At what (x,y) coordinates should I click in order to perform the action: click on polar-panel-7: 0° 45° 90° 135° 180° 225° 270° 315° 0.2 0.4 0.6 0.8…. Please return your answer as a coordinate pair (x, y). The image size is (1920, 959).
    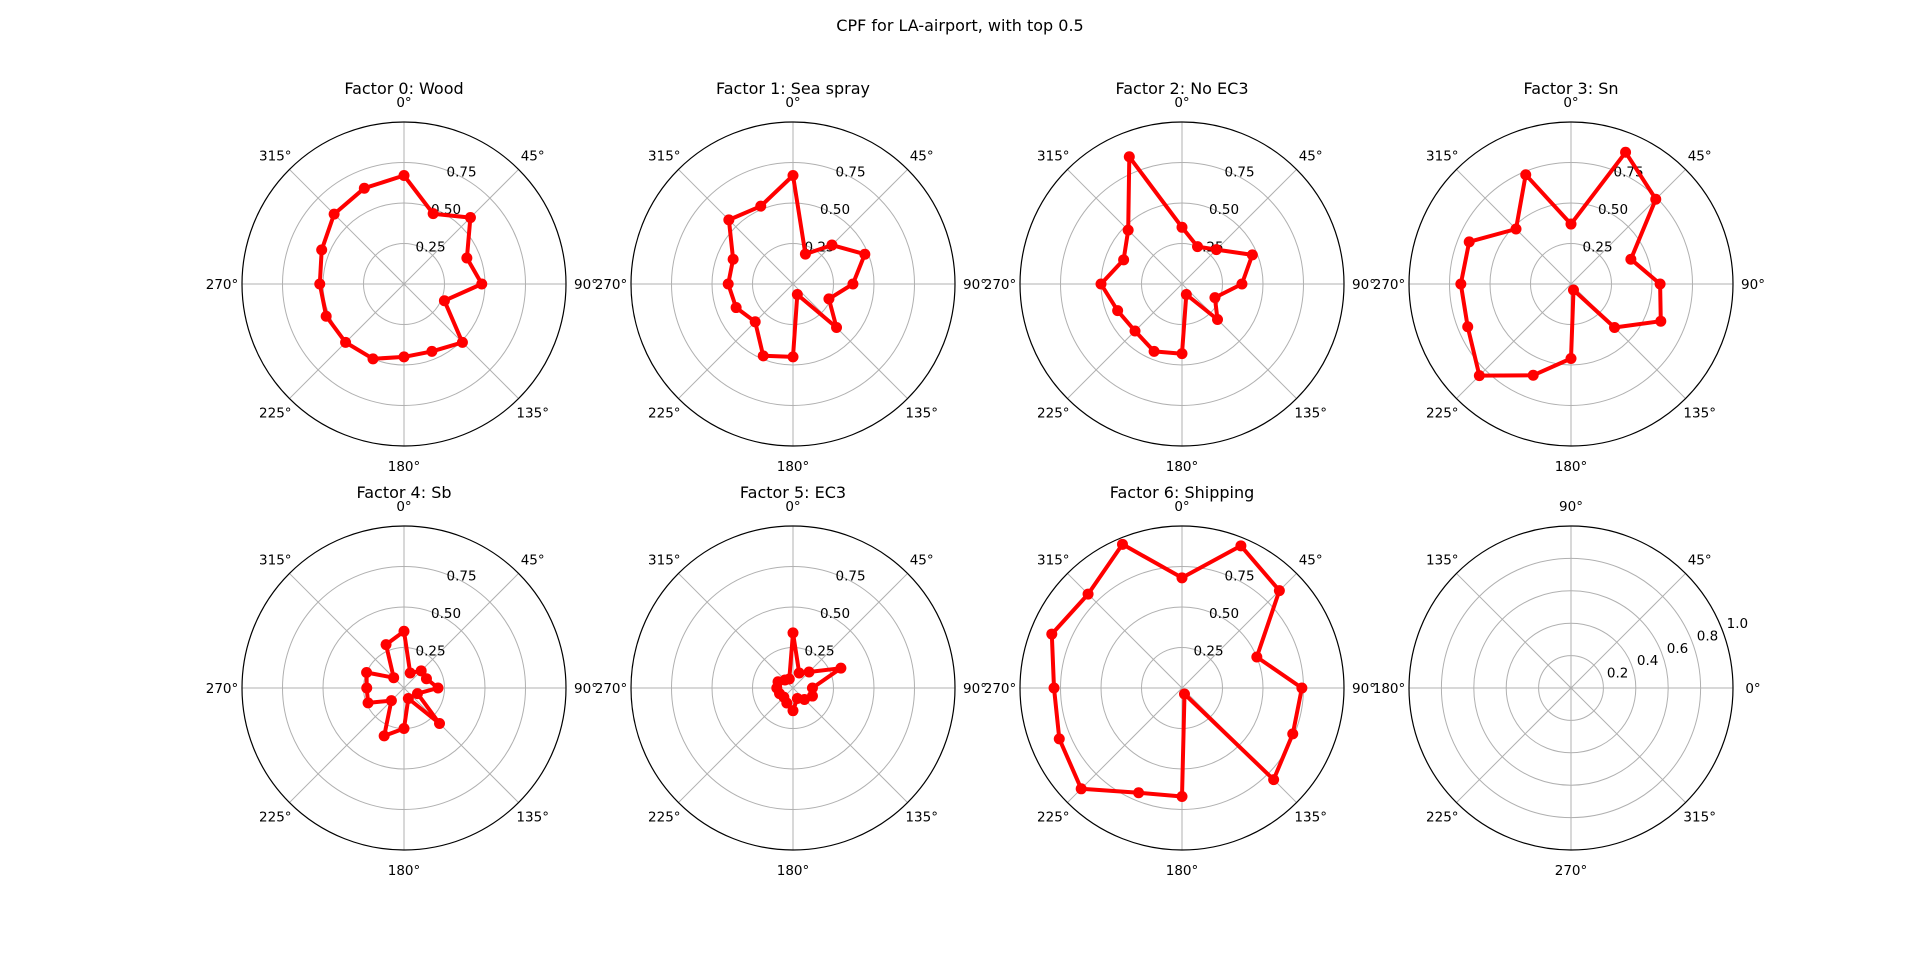
    Looking at the image, I should click on (1567, 689).